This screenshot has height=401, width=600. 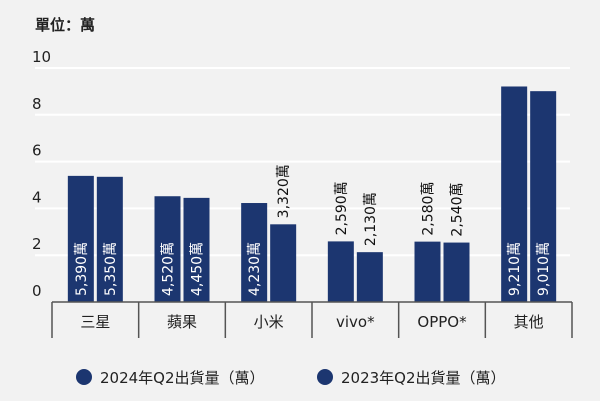 What do you see at coordinates (255, 269) in the screenshot?
I see `bar-value-label: 4,230萬` at bounding box center [255, 269].